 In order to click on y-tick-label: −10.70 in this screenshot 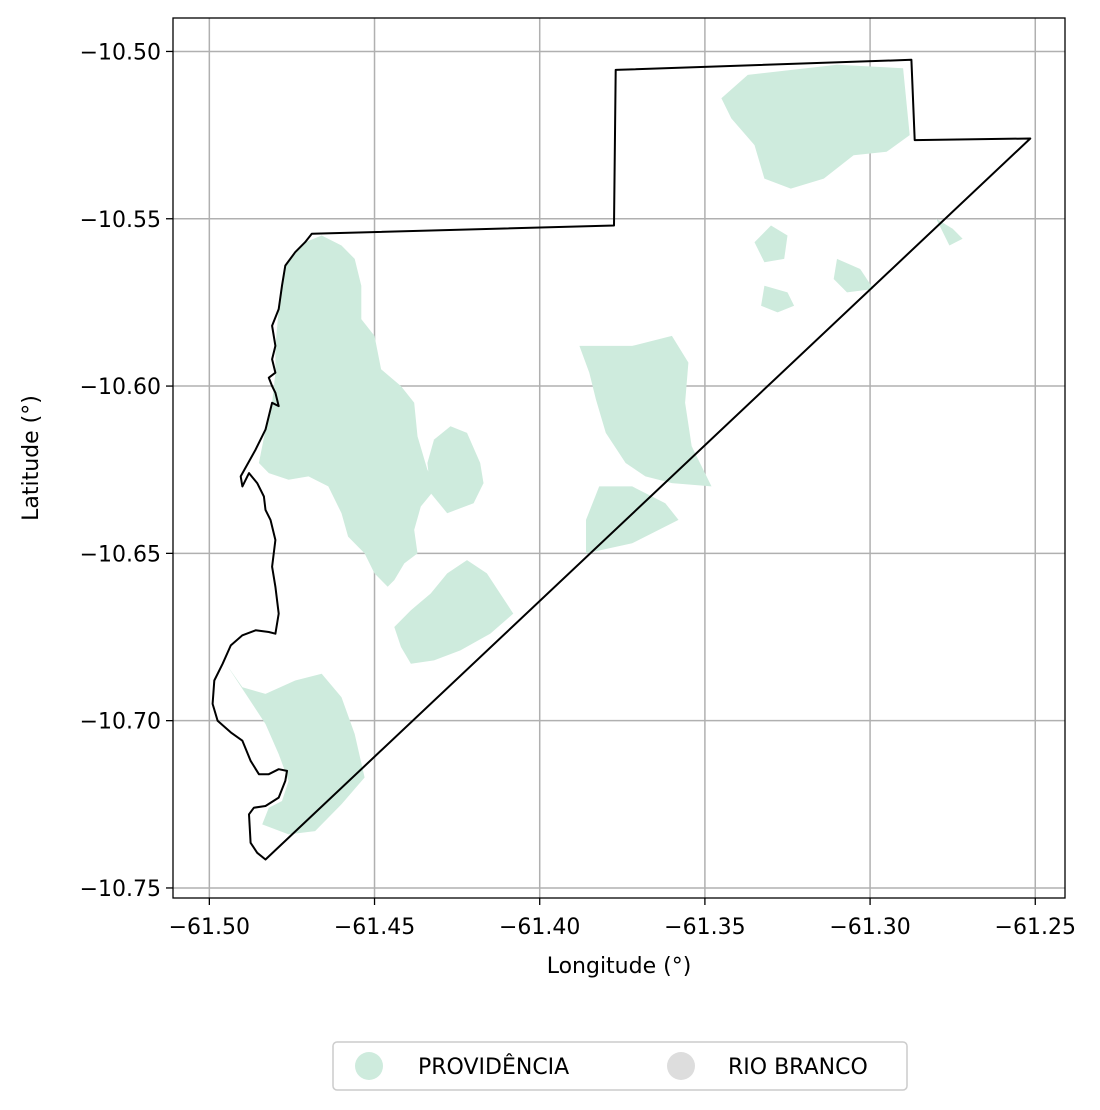, I will do `click(120, 722)`.